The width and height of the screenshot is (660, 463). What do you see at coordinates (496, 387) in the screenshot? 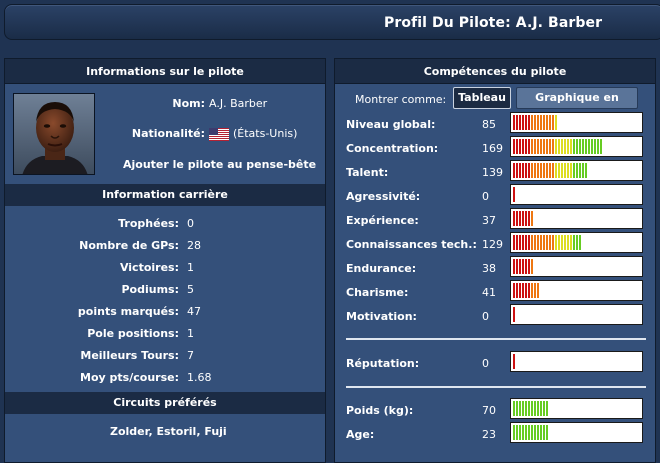
I see `divider-physical` at bounding box center [496, 387].